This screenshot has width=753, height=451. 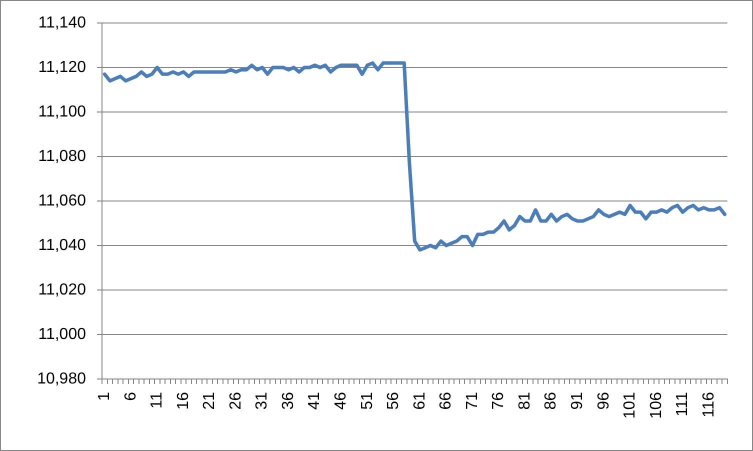 What do you see at coordinates (62, 289) in the screenshot?
I see `y-tick-label: 11,020` at bounding box center [62, 289].